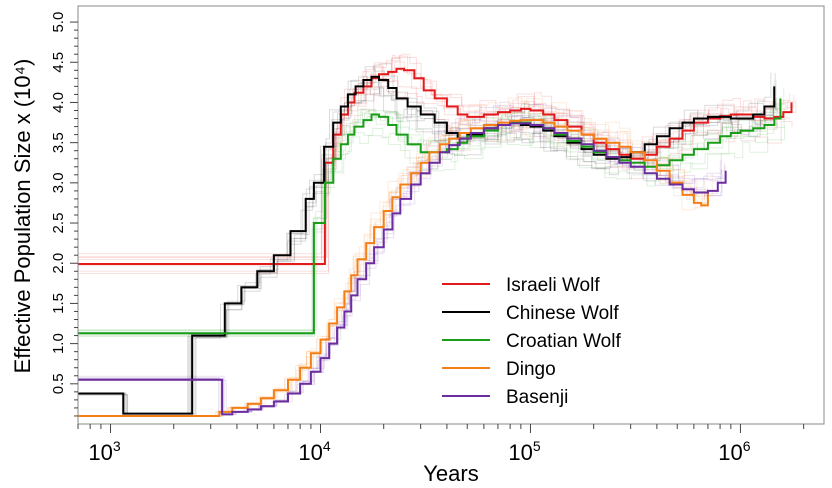 The width and height of the screenshot is (832, 488). What do you see at coordinates (58, 142) in the screenshot?
I see `y-tick-label: 3.5` at bounding box center [58, 142].